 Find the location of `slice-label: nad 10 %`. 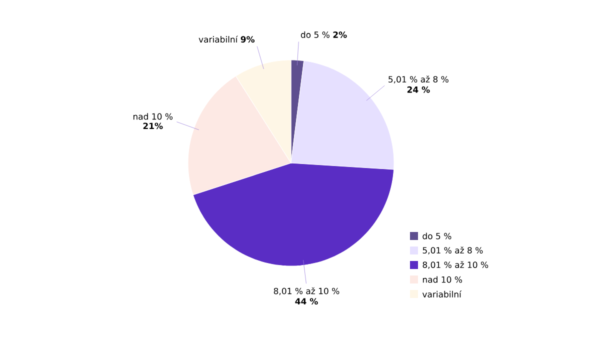

slice-label: nad 10 % is located at coordinates (153, 116).